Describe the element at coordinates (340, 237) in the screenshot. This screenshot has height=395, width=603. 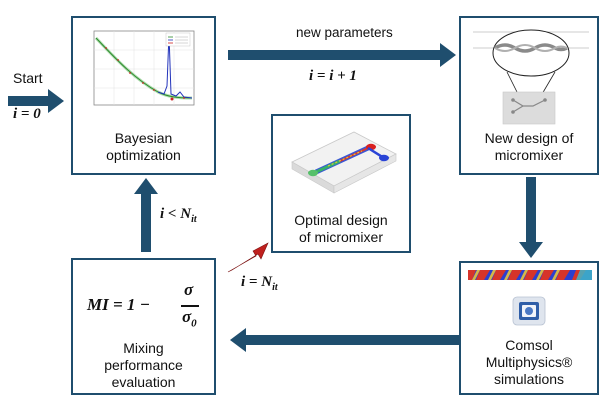
I see `optimal-caption-line2: of micromixer` at that location.